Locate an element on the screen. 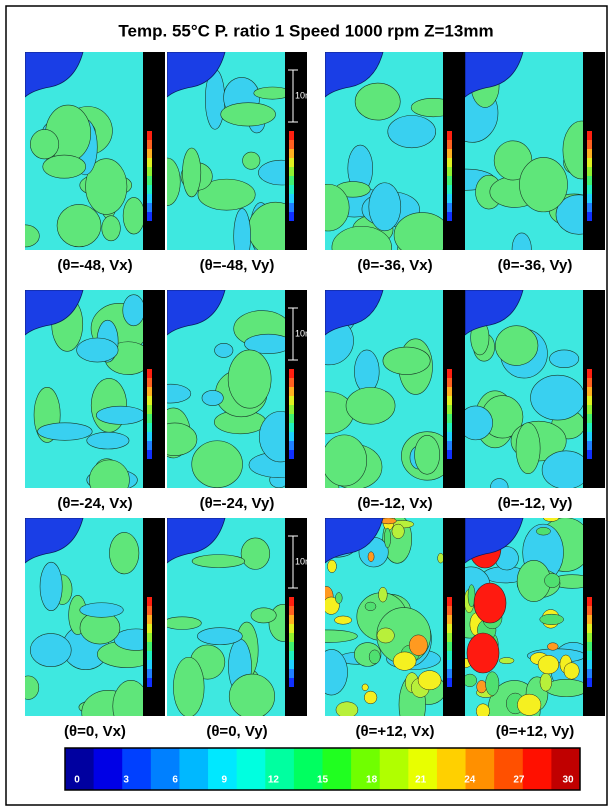 Image resolution: width=613 pixels, height=811 pixels. panel-label: (θ=-12, Vy) is located at coordinates (535, 503).